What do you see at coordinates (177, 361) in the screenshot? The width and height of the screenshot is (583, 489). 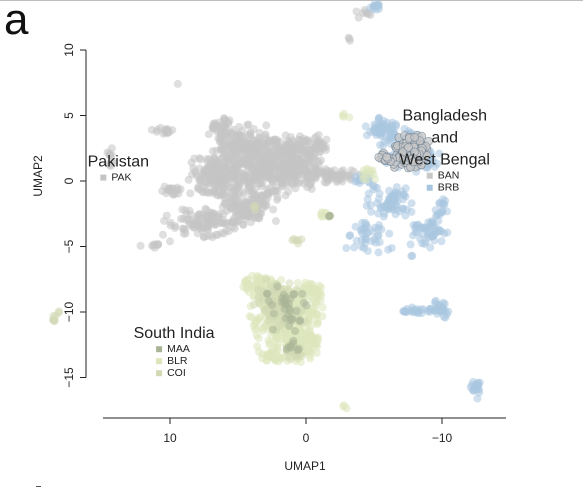 I see `legend-label: BLR` at bounding box center [177, 361].